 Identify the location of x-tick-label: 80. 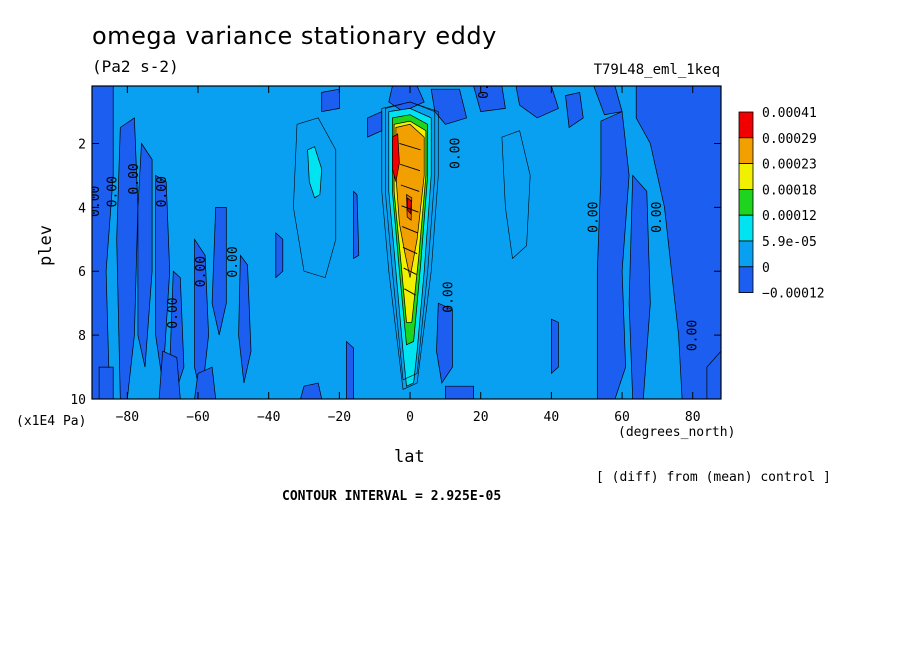
(693, 417).